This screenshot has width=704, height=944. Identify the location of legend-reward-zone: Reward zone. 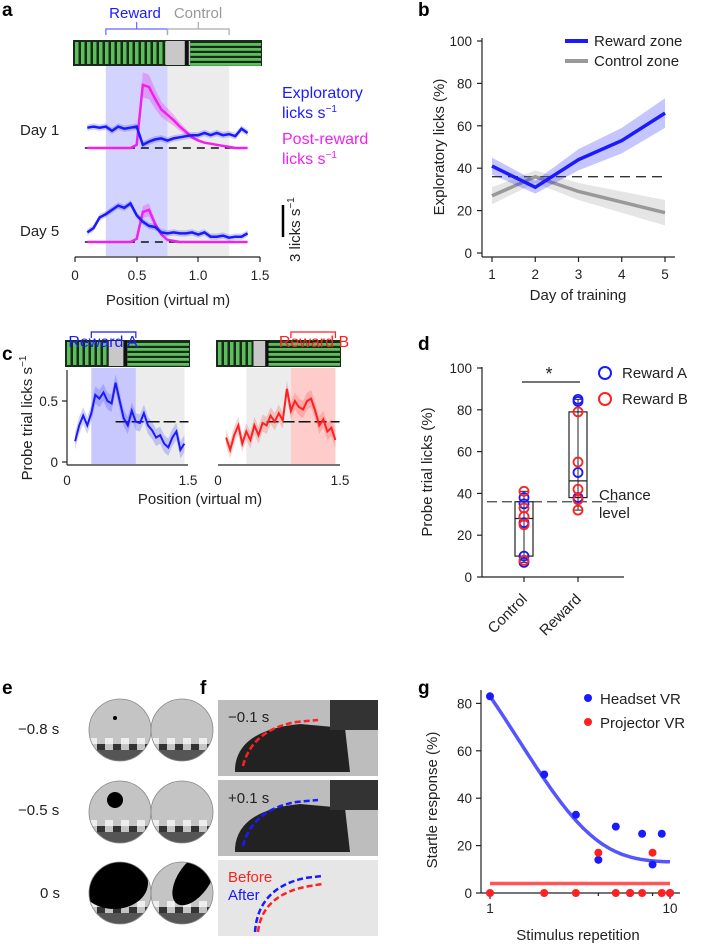
(638, 41).